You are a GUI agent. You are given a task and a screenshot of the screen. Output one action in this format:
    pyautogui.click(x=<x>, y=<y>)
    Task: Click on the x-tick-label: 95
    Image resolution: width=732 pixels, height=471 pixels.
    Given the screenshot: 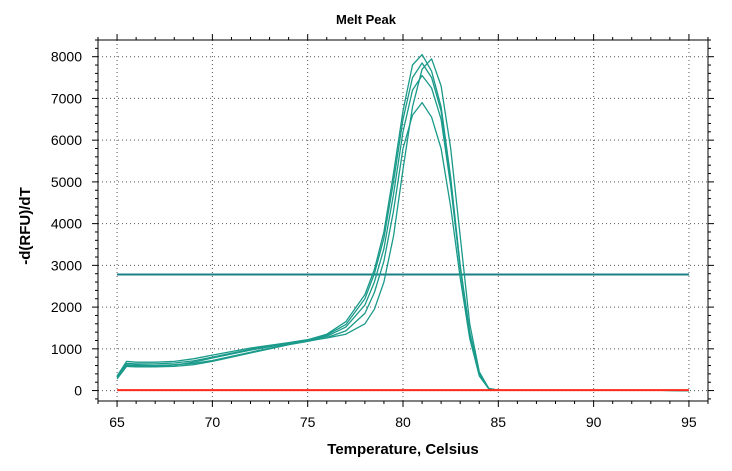 What is the action you would take?
    pyautogui.click(x=689, y=422)
    